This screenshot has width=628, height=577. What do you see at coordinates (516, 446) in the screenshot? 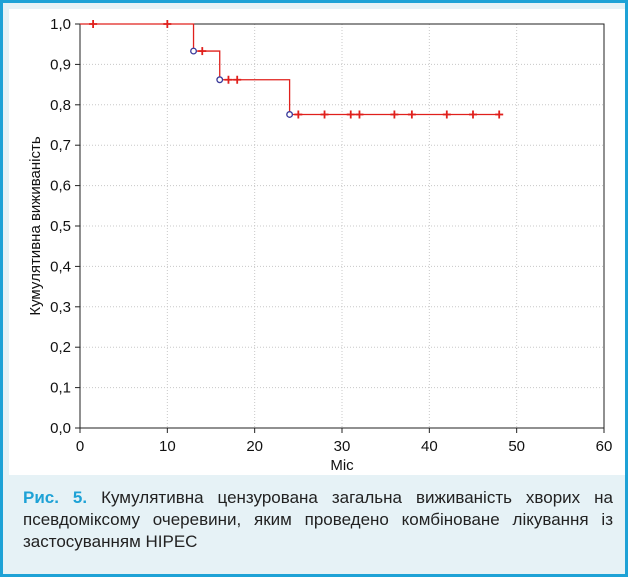
I see `x-tick-label: 50` at bounding box center [516, 446].